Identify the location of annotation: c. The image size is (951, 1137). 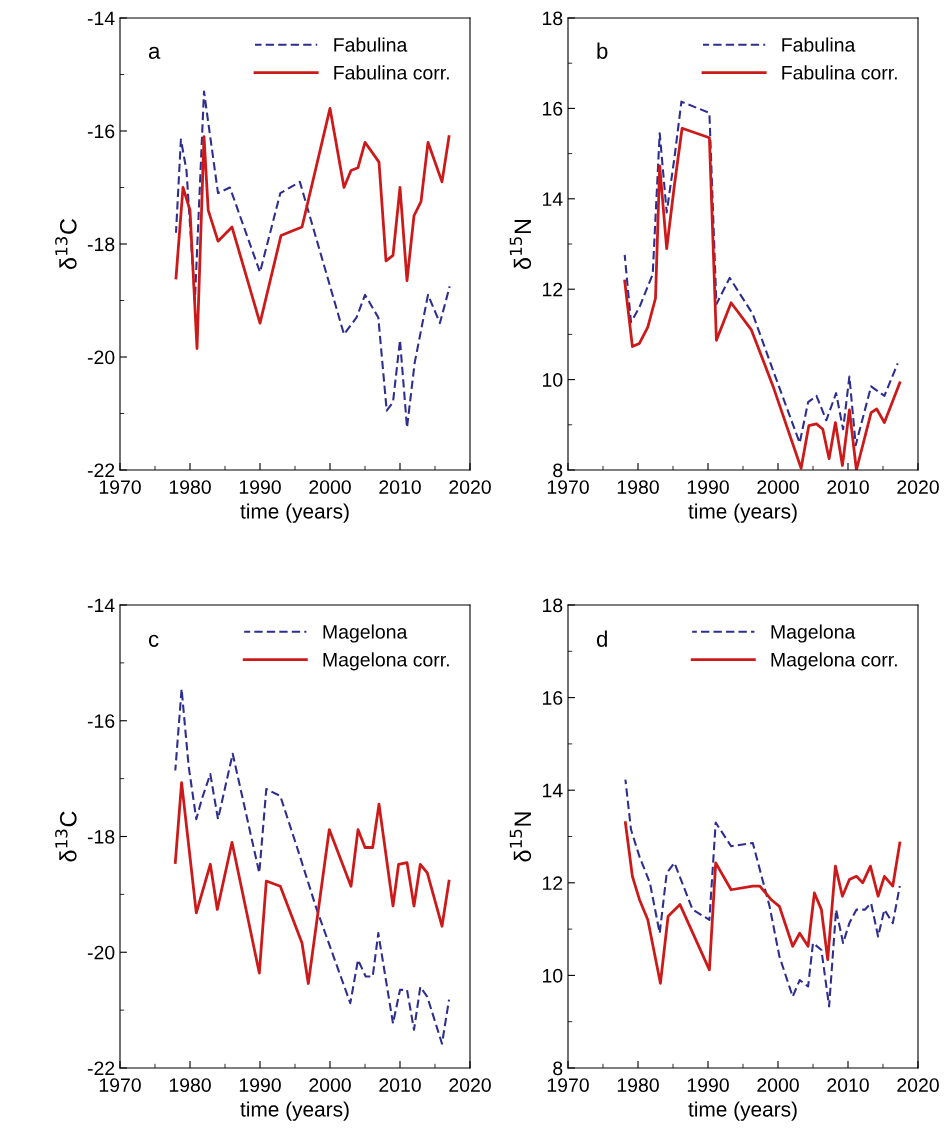
(153, 640).